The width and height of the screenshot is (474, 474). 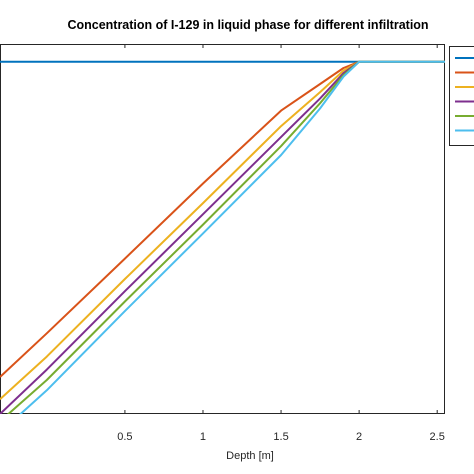 I want to click on legend-box, so click(x=461, y=96).